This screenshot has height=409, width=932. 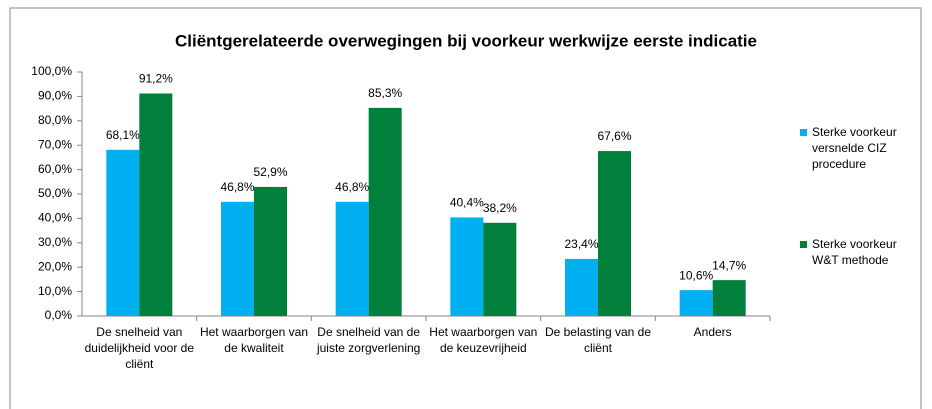 What do you see at coordinates (854, 148) in the screenshot?
I see `legend-label: Sterke voorkeur versnelde CIZ procedure` at bounding box center [854, 148].